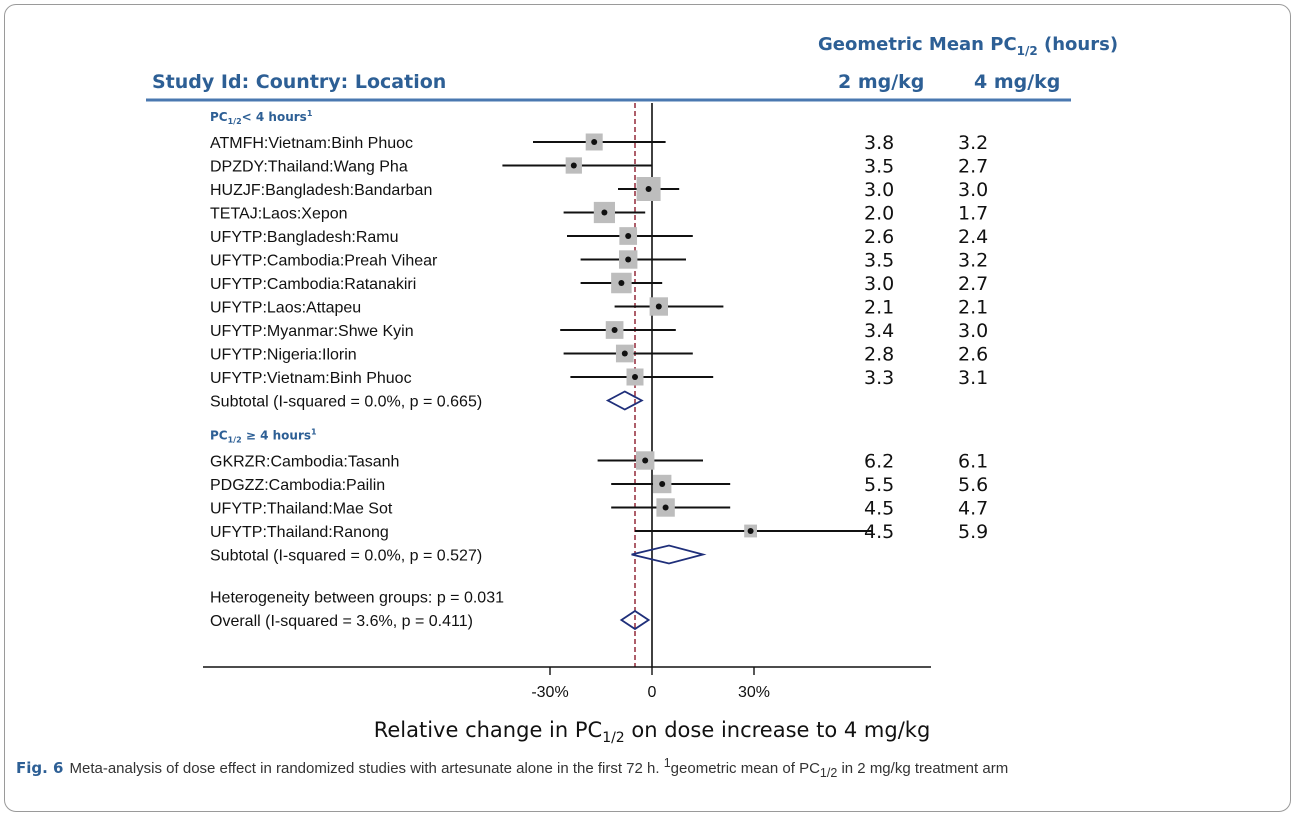  Describe the element at coordinates (549, 692) in the screenshot. I see `x-tick-label: -30%` at that location.